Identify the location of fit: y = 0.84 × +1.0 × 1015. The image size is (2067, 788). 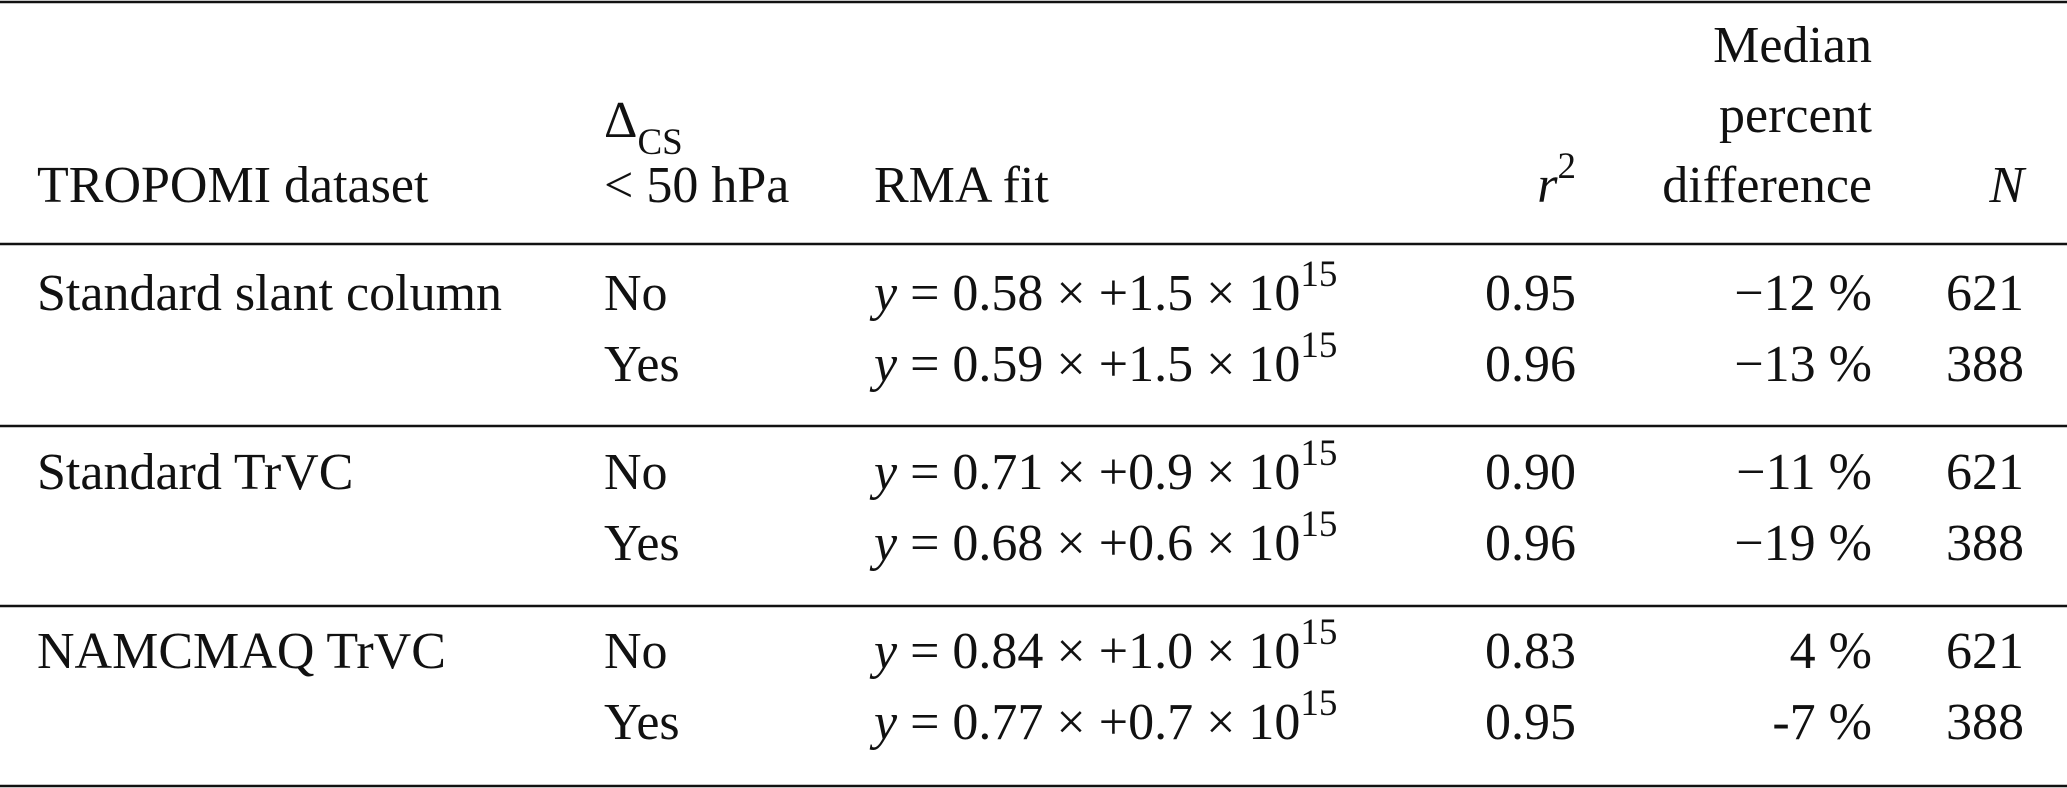
(1103, 646).